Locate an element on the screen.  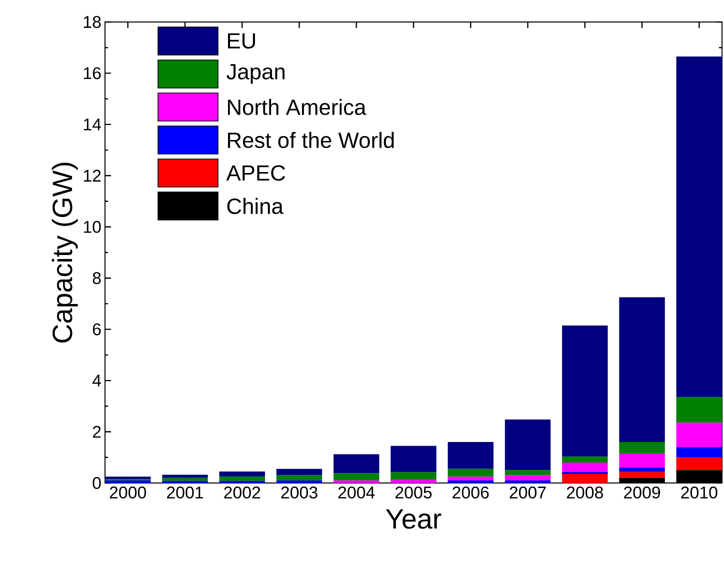
x-tick-label: 2008 is located at coordinates (584, 492).